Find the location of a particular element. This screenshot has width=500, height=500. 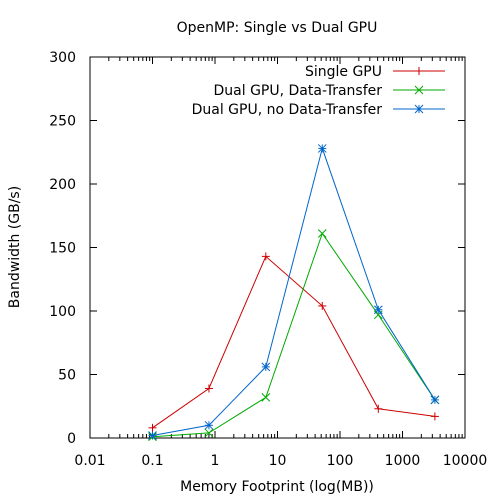

x-tick-label: 100 is located at coordinates (340, 461).